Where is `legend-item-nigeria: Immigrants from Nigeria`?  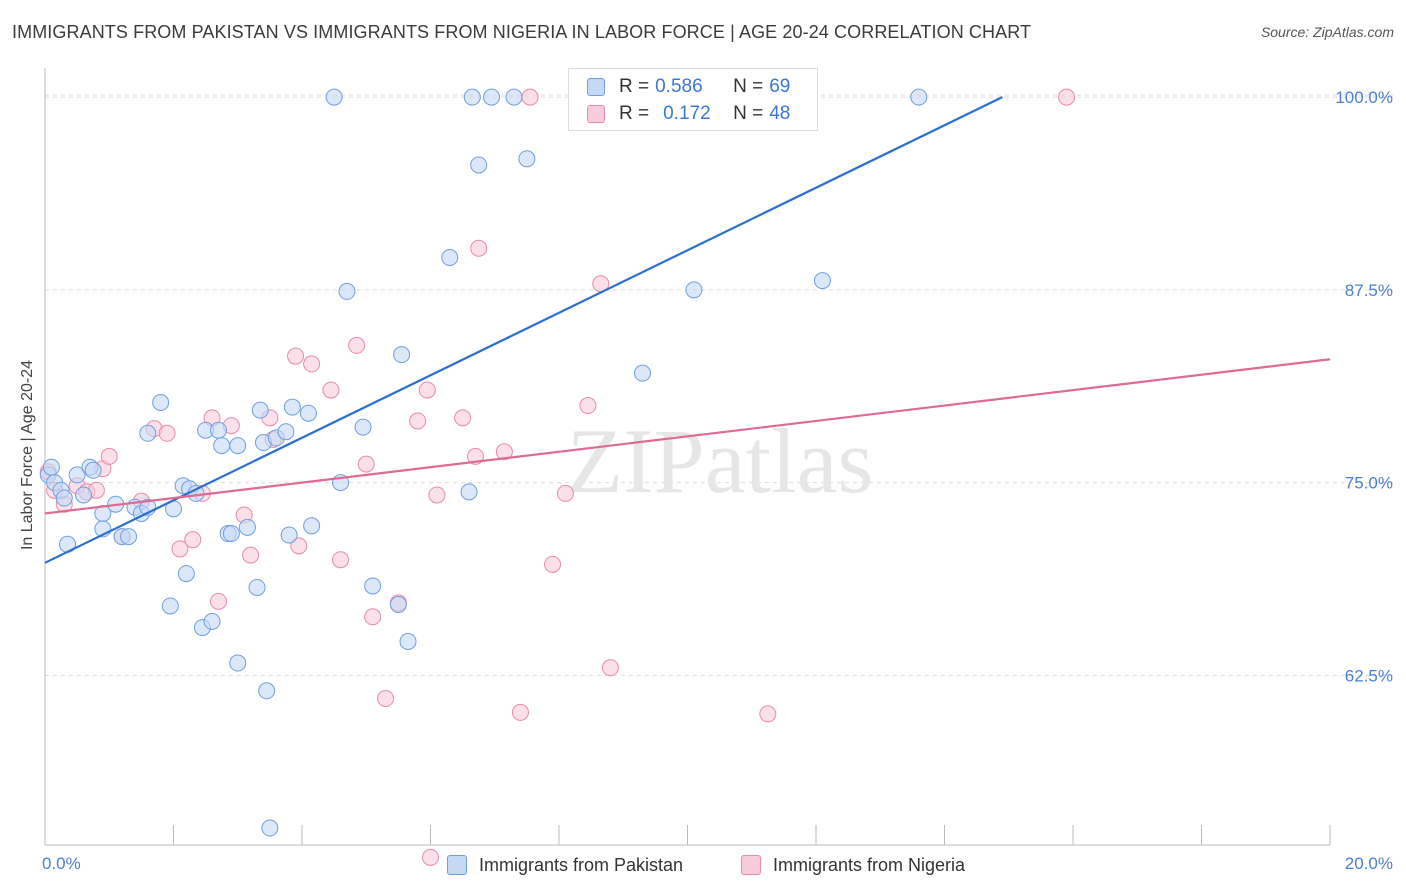 legend-item-nigeria: Immigrants from Nigeria is located at coordinates (853, 865).